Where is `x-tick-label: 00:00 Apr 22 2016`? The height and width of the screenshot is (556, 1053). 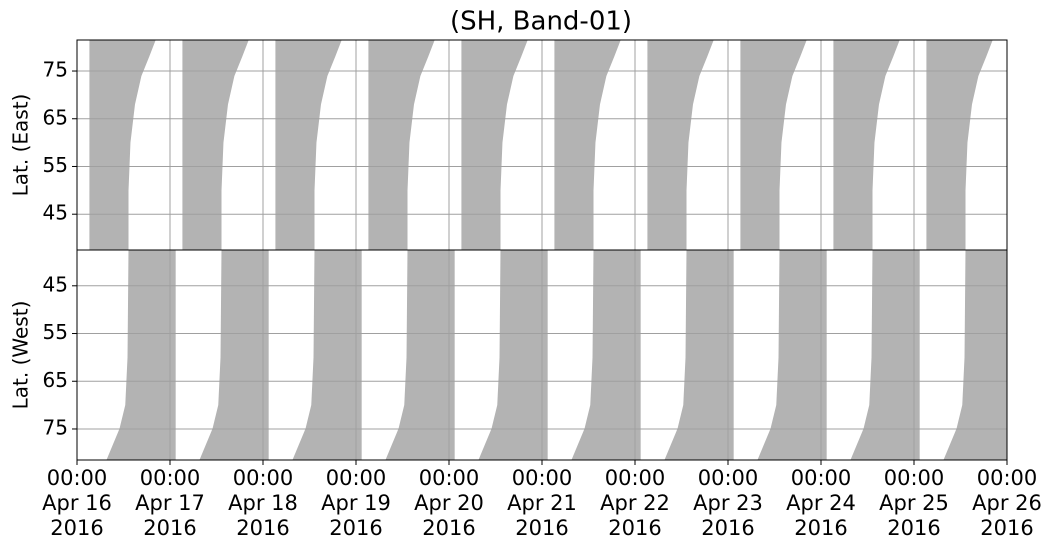
x-tick-label: 00:00 Apr 22 2016 is located at coordinates (635, 503).